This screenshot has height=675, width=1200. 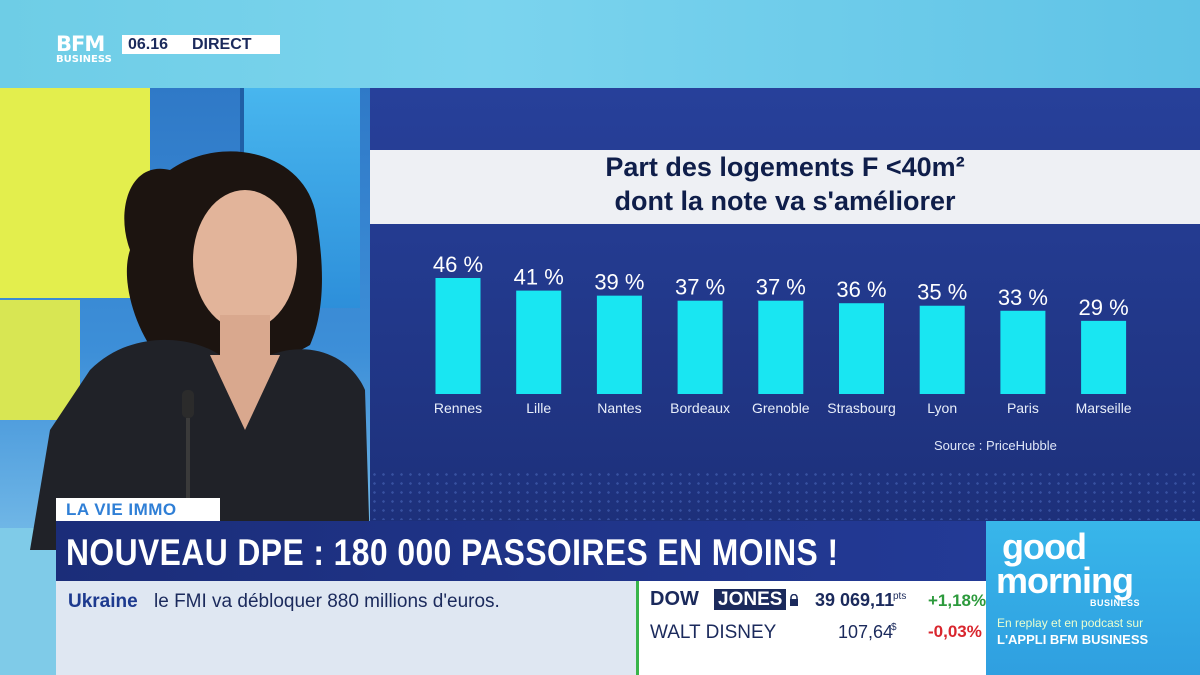 I want to click on category-label-lille: Lille, so click(x=538, y=408).